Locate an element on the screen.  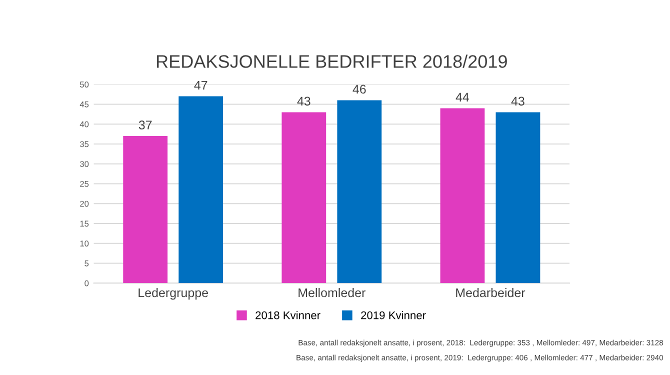
legend-label: 2019 Kvinner is located at coordinates (393, 315).